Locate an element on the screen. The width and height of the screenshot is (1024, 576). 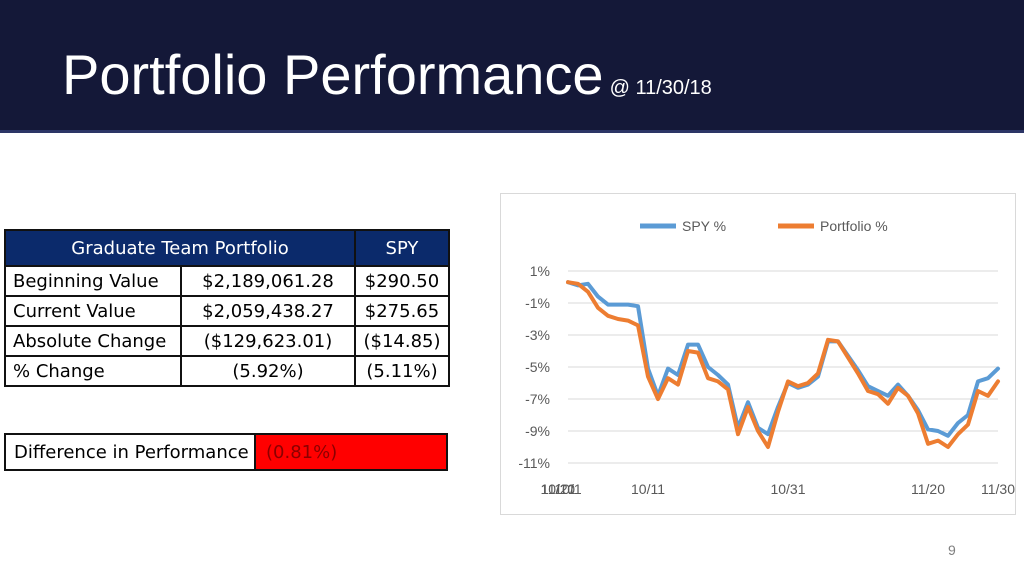
series-line-portfolio is located at coordinates (783, 364).